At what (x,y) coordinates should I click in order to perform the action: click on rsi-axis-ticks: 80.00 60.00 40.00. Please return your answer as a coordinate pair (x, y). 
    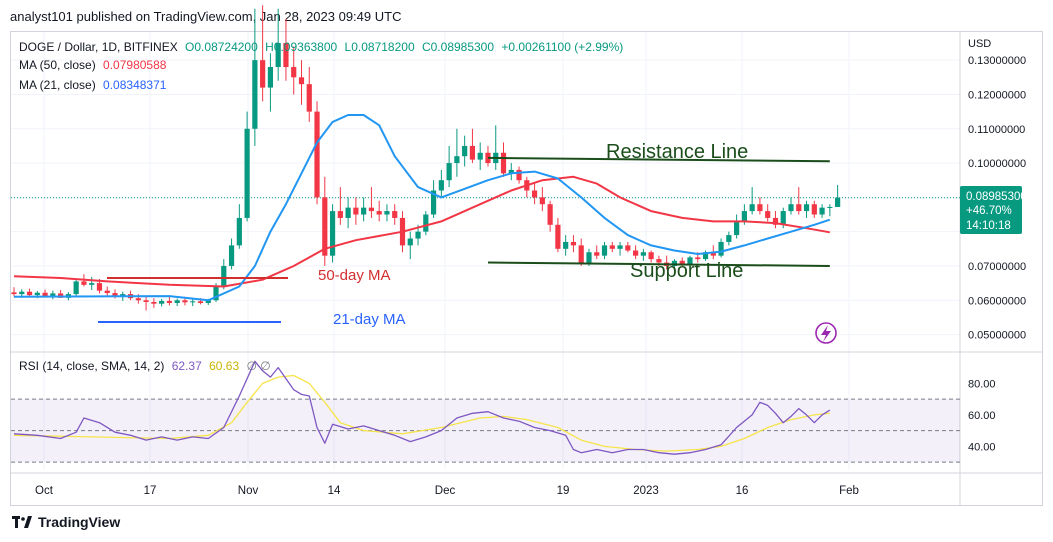
    Looking at the image, I should click on (982, 415).